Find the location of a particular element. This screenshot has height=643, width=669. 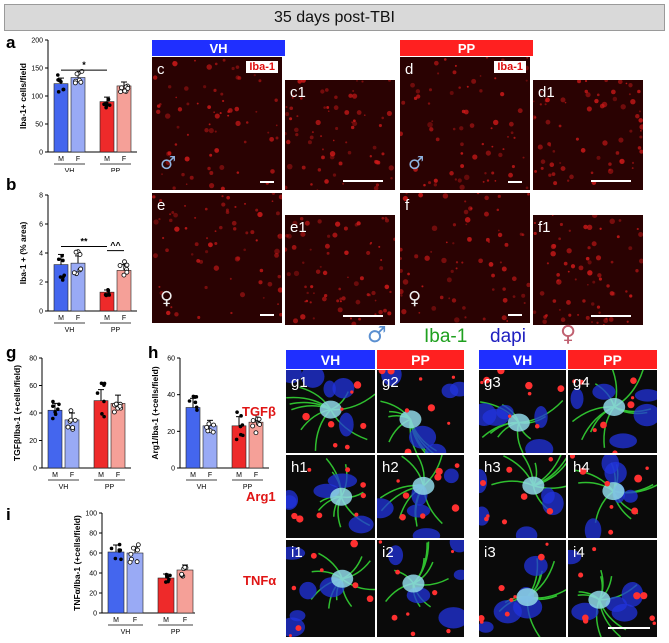

panel-label-f: f is located at coordinates (407, 205).